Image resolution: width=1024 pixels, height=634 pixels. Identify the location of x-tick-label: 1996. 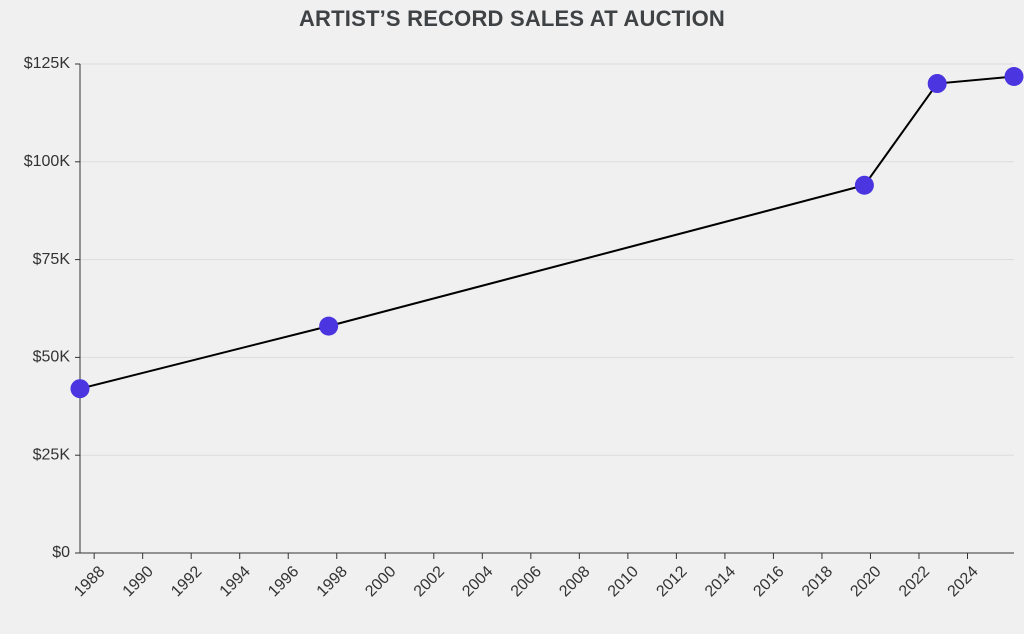
(283, 581).